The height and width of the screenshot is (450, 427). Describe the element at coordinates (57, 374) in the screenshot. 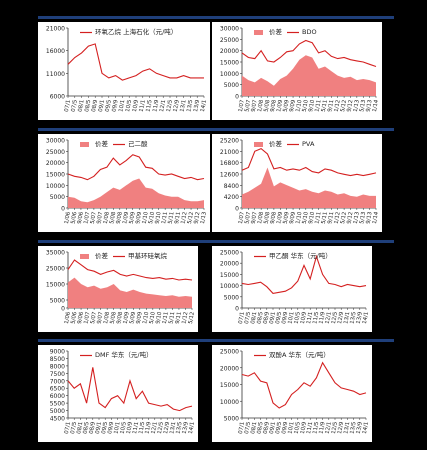

I see `y-tick-label: 7500` at that location.